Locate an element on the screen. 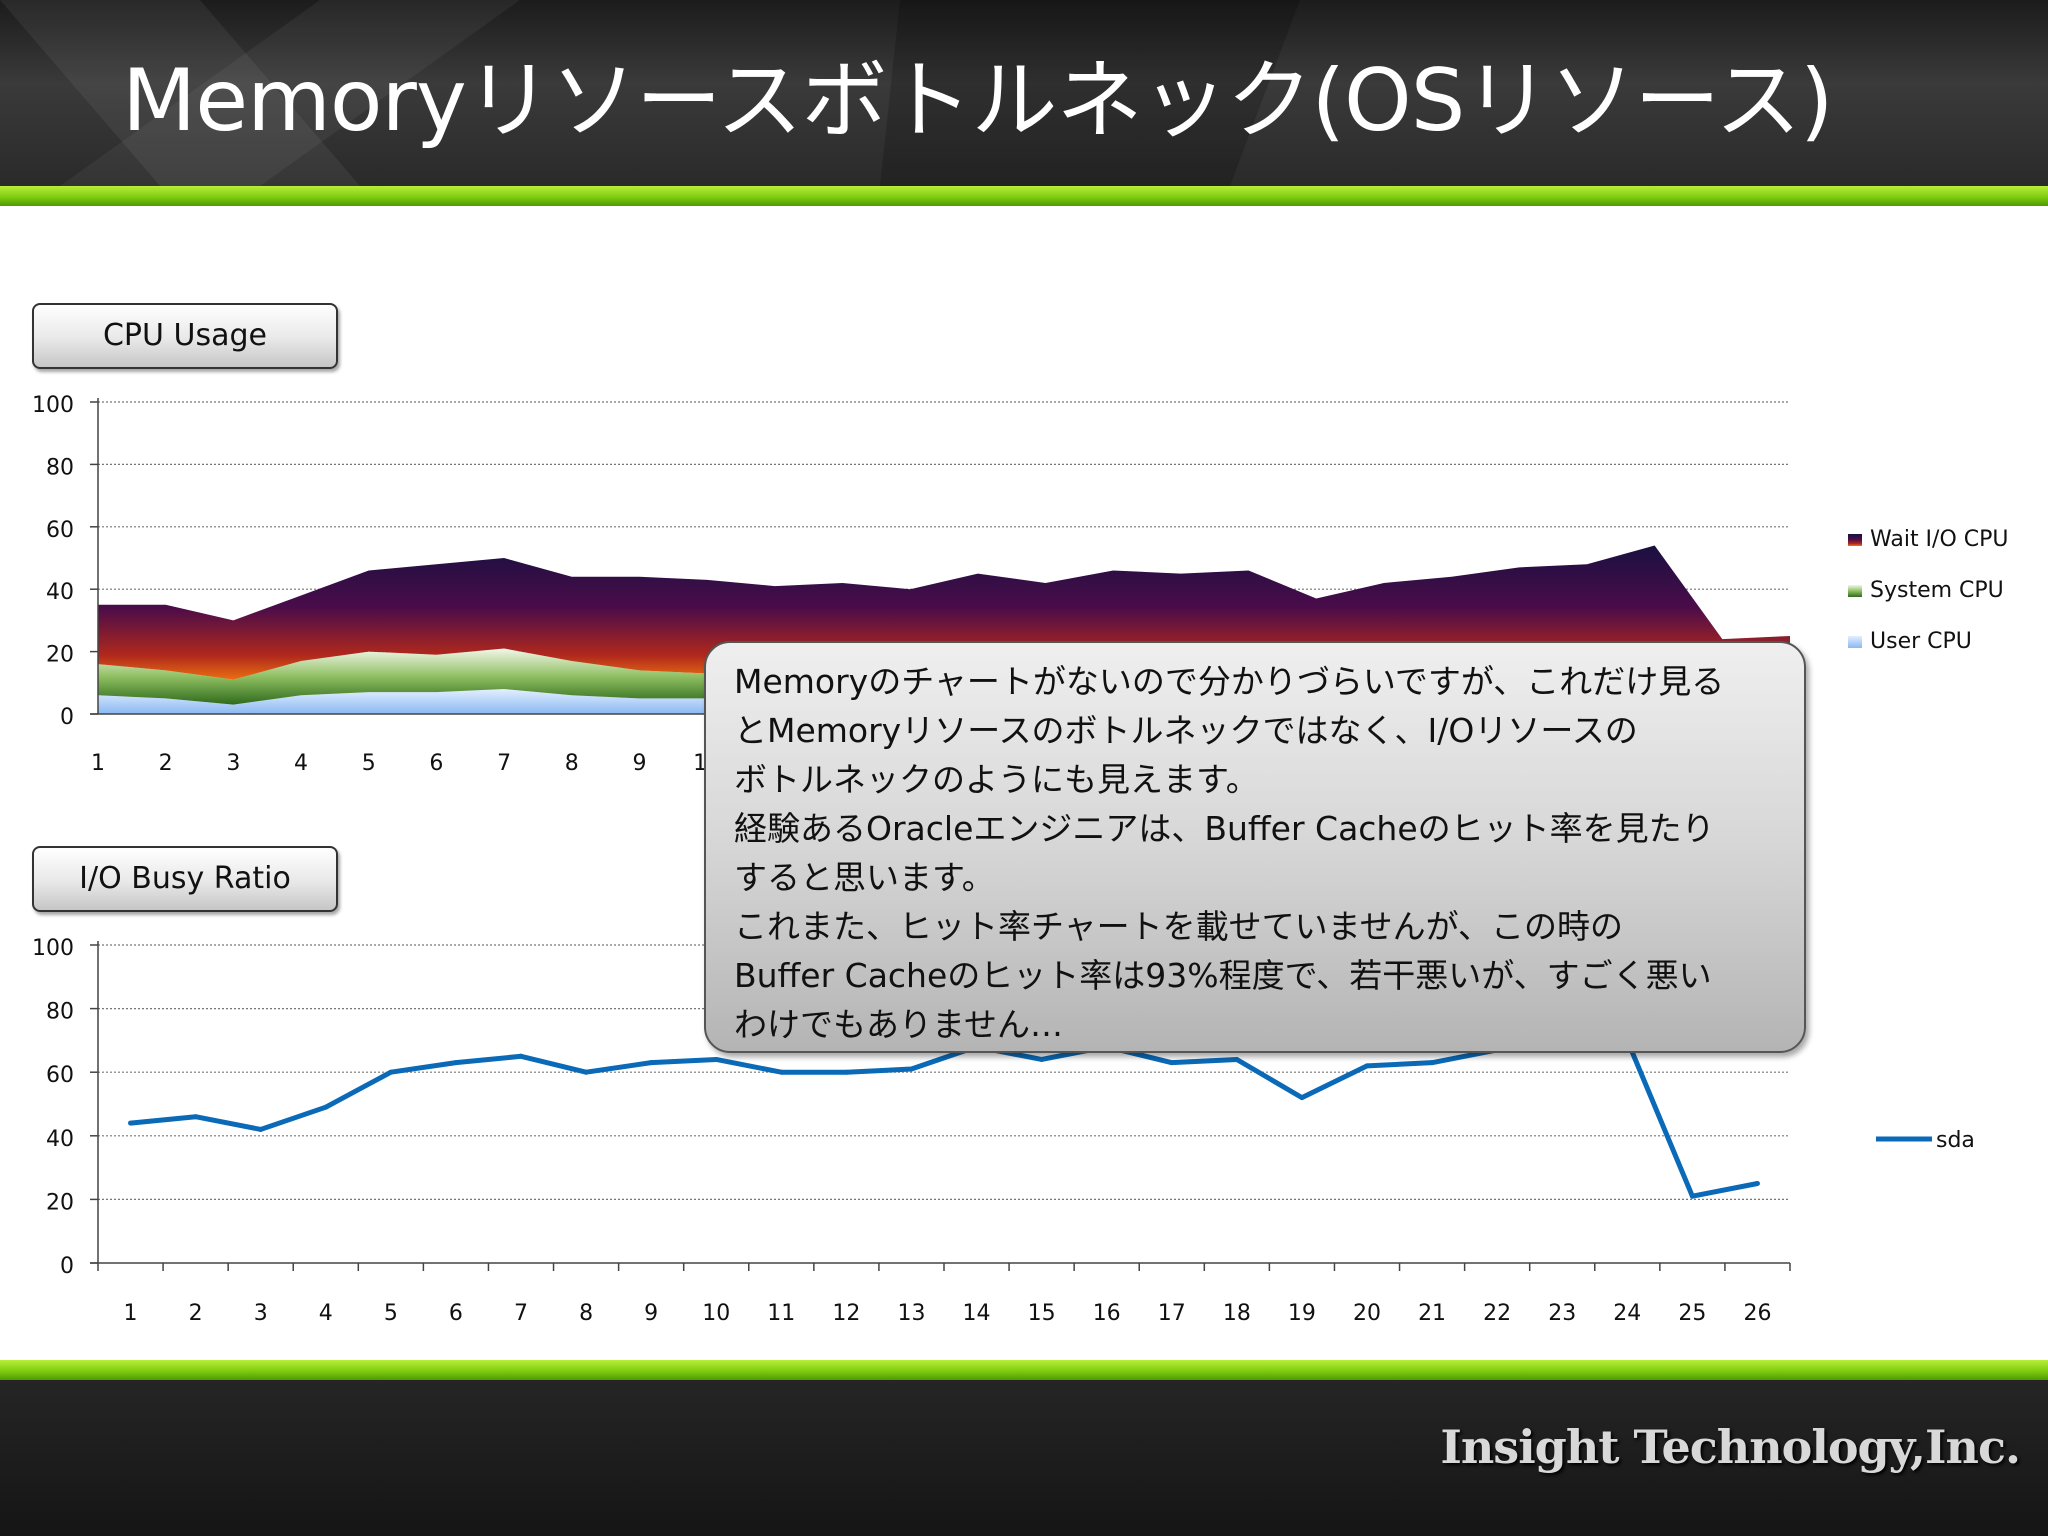  callout-line: とMemoryリソースのボトルネックではなく、I/Oリソースの is located at coordinates (1186, 730).